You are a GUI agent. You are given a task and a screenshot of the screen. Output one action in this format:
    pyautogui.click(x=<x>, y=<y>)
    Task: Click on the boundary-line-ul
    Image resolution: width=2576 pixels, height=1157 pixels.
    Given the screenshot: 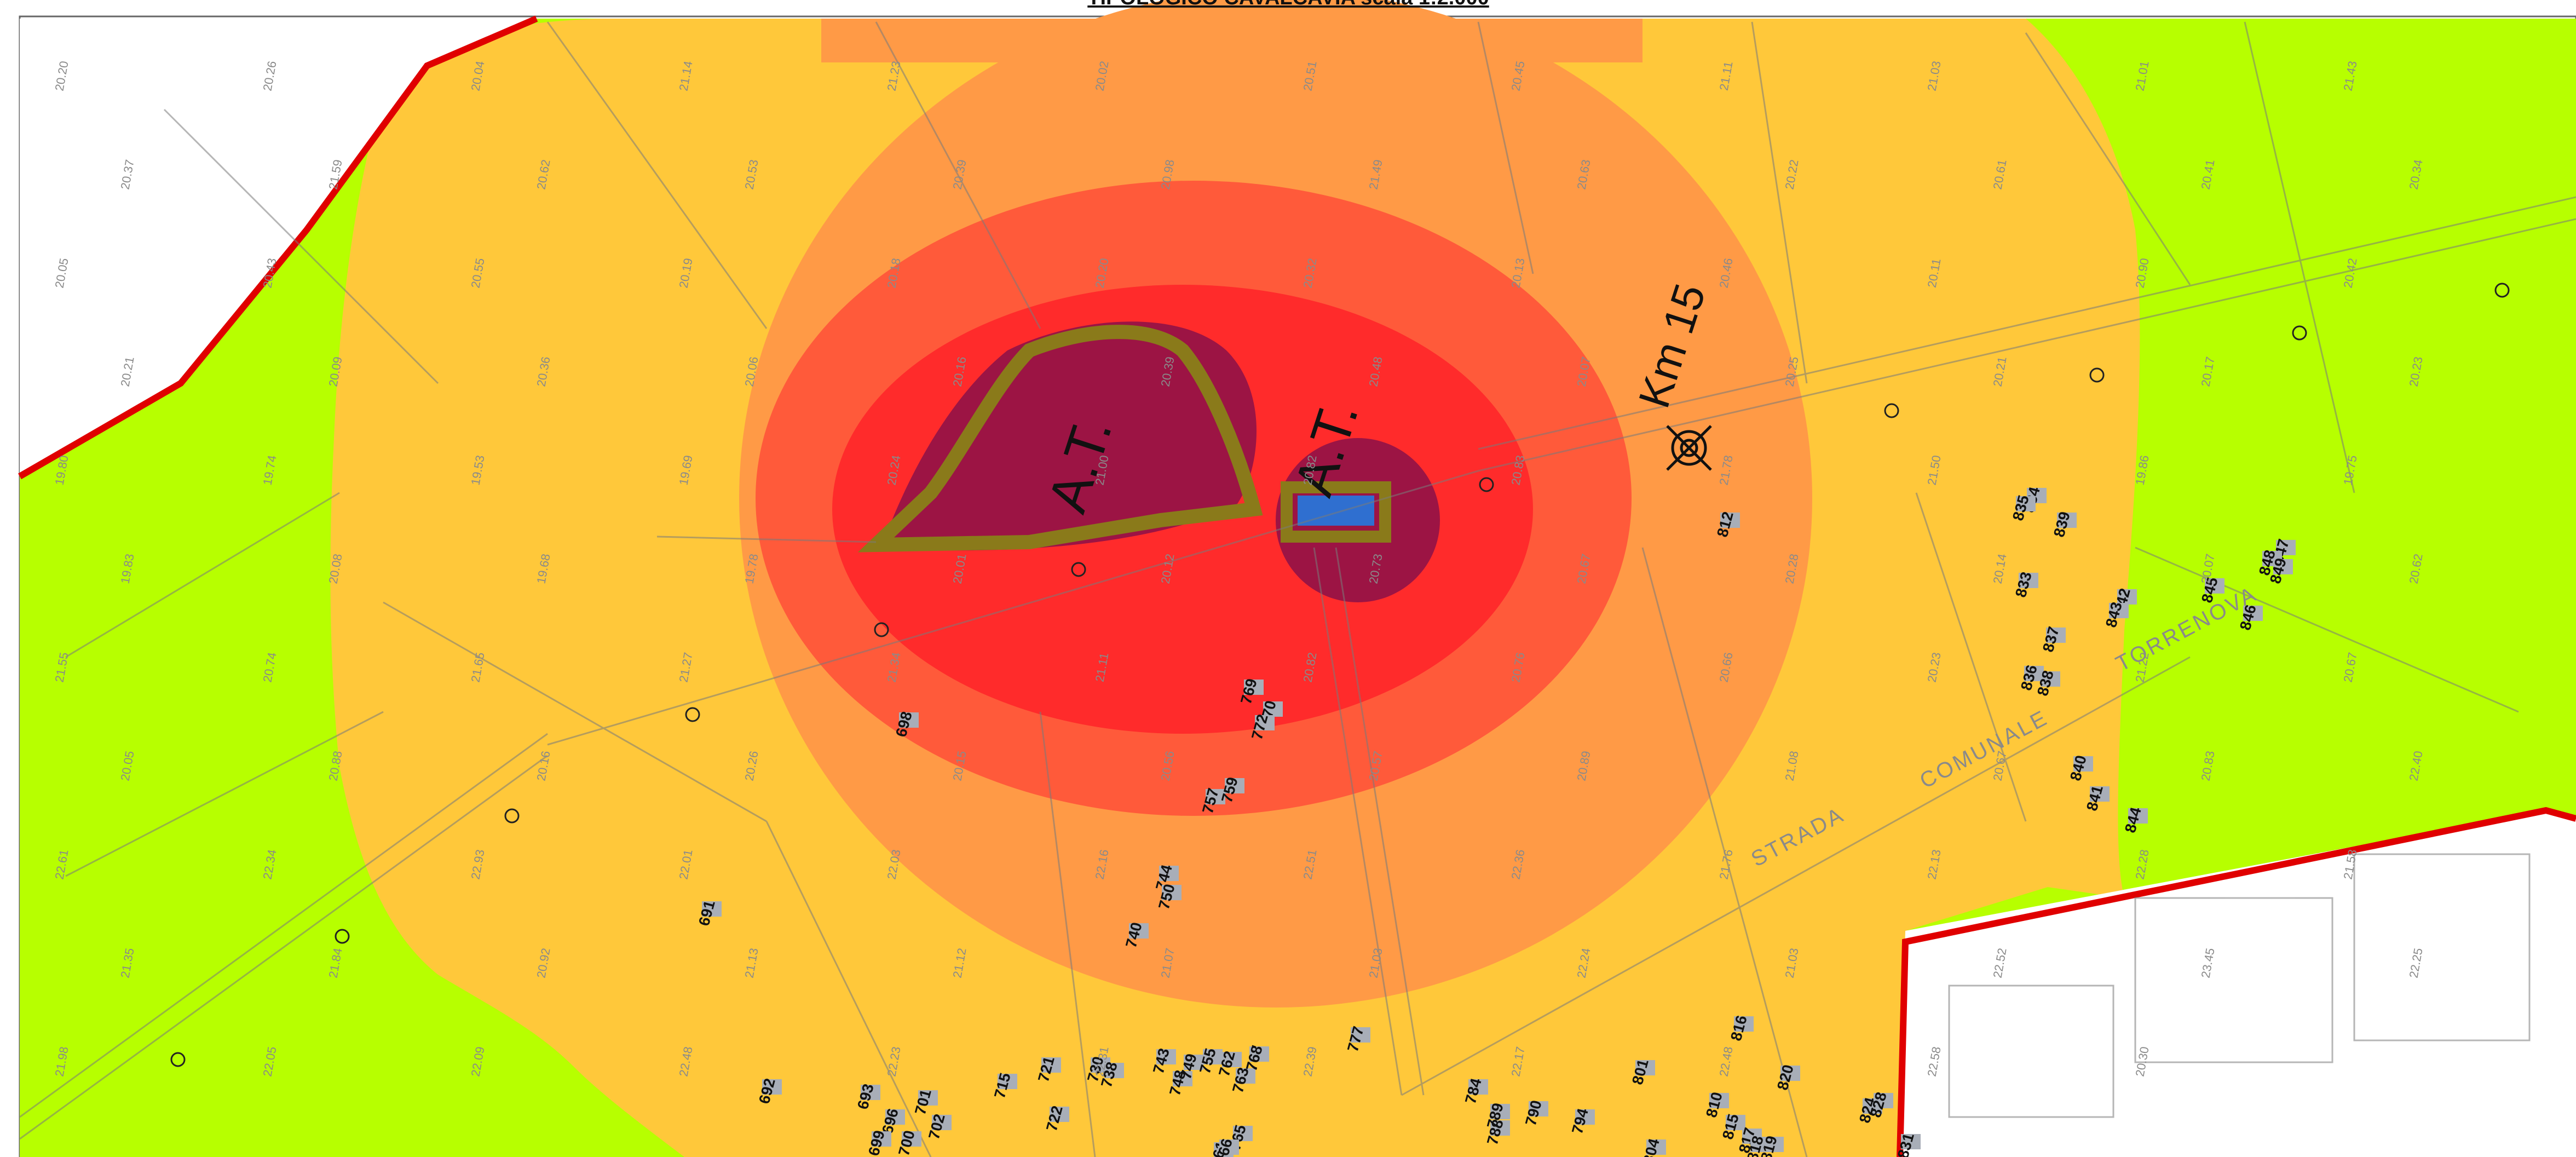 What is the action you would take?
    pyautogui.click(x=278, y=247)
    